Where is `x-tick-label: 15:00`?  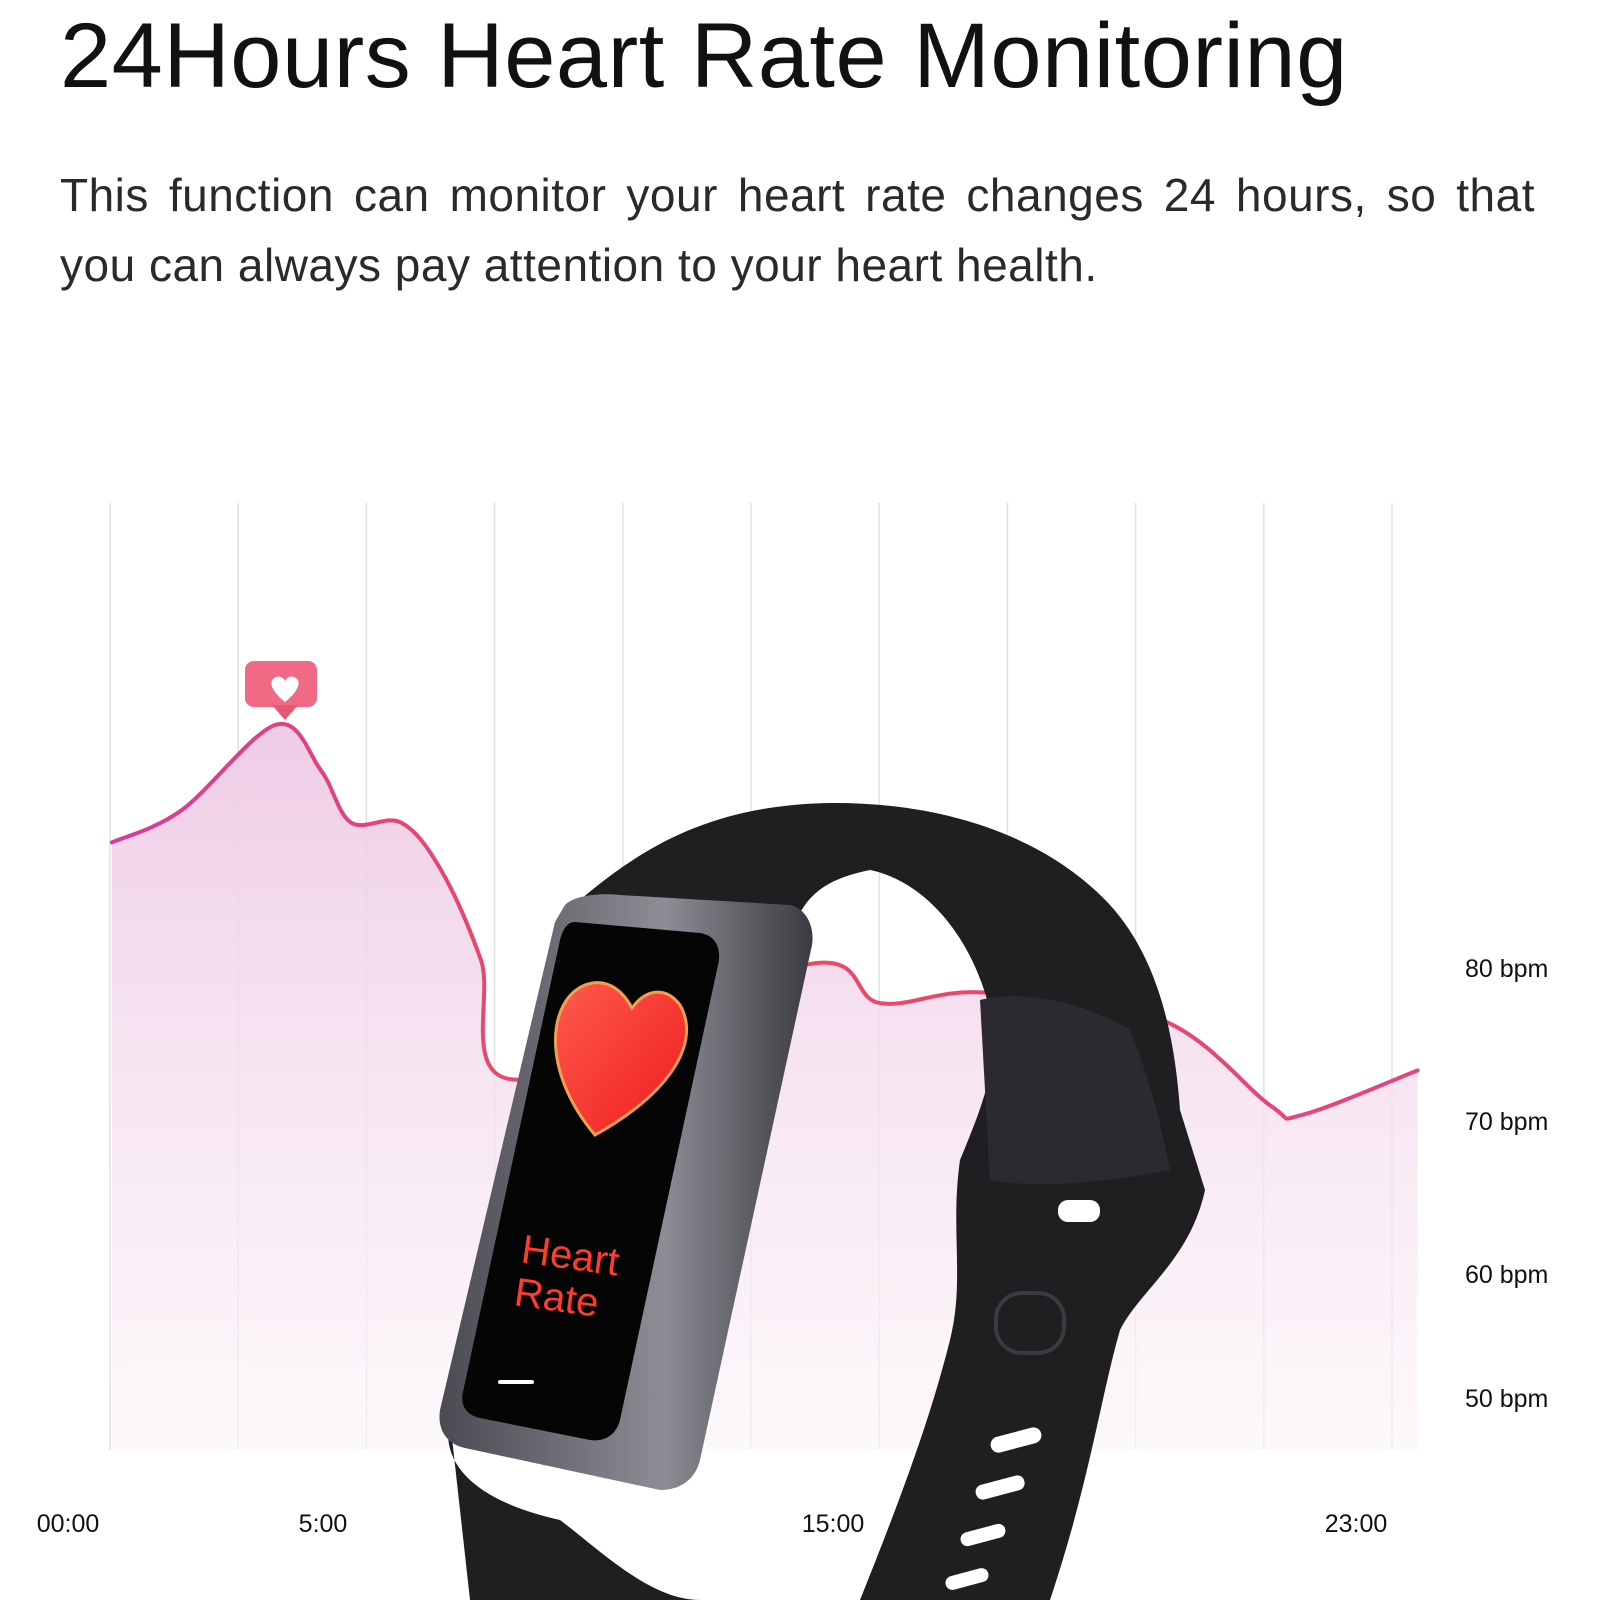
x-tick-label: 15:00 is located at coordinates (833, 1524).